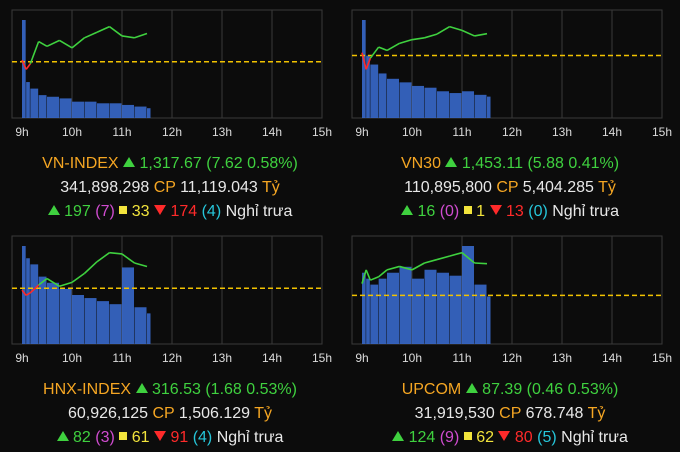 The width and height of the screenshot is (680, 452). What do you see at coordinates (121, 132) in the screenshot?
I see `time-tick-label: 11h` at bounding box center [121, 132].